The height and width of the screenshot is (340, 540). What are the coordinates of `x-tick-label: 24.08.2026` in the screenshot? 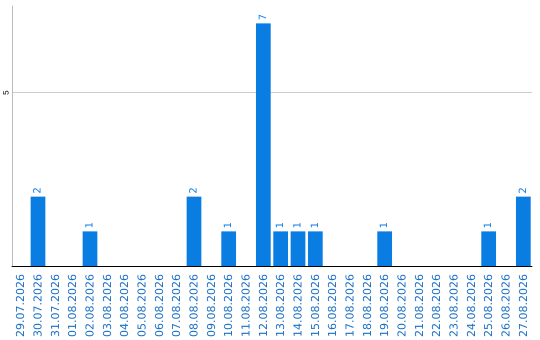 It's located at (471, 306).